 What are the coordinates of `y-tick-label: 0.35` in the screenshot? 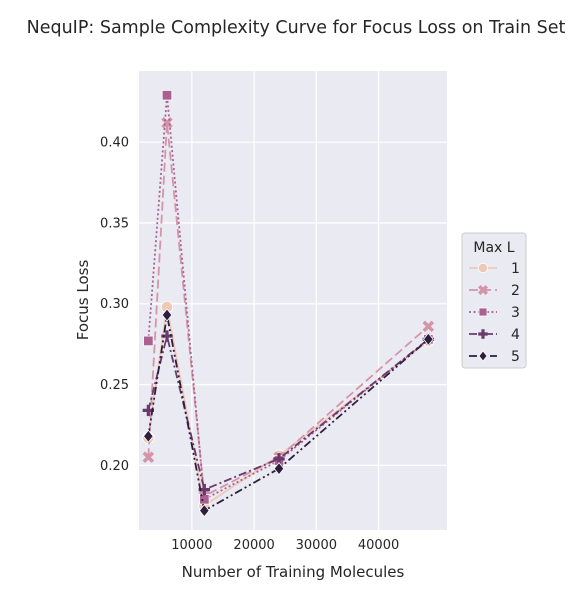 It's located at (114, 223).